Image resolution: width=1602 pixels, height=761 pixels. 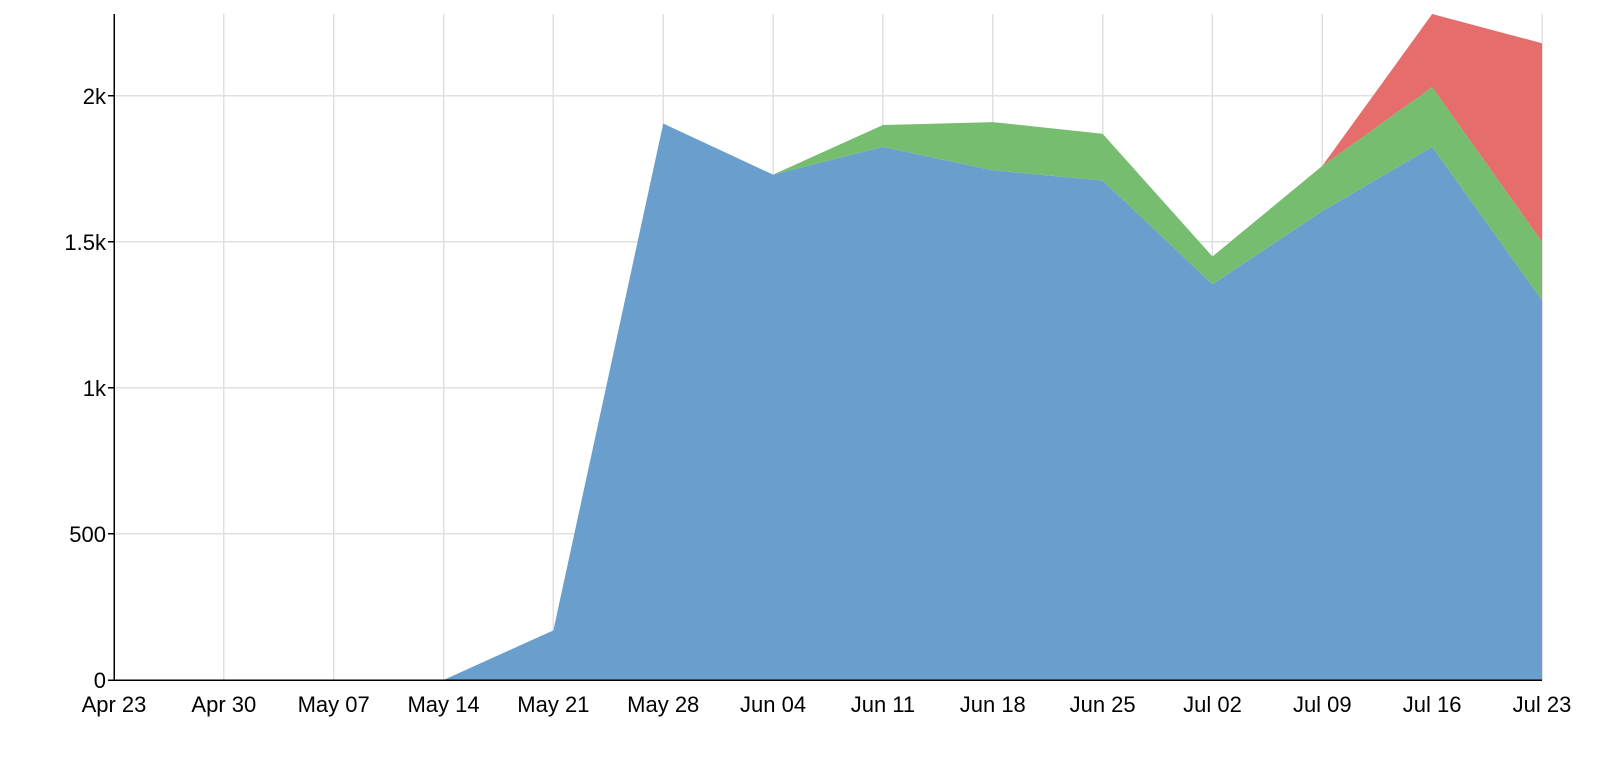 What do you see at coordinates (1322, 704) in the screenshot?
I see `x-tick-label: Jul 09` at bounding box center [1322, 704].